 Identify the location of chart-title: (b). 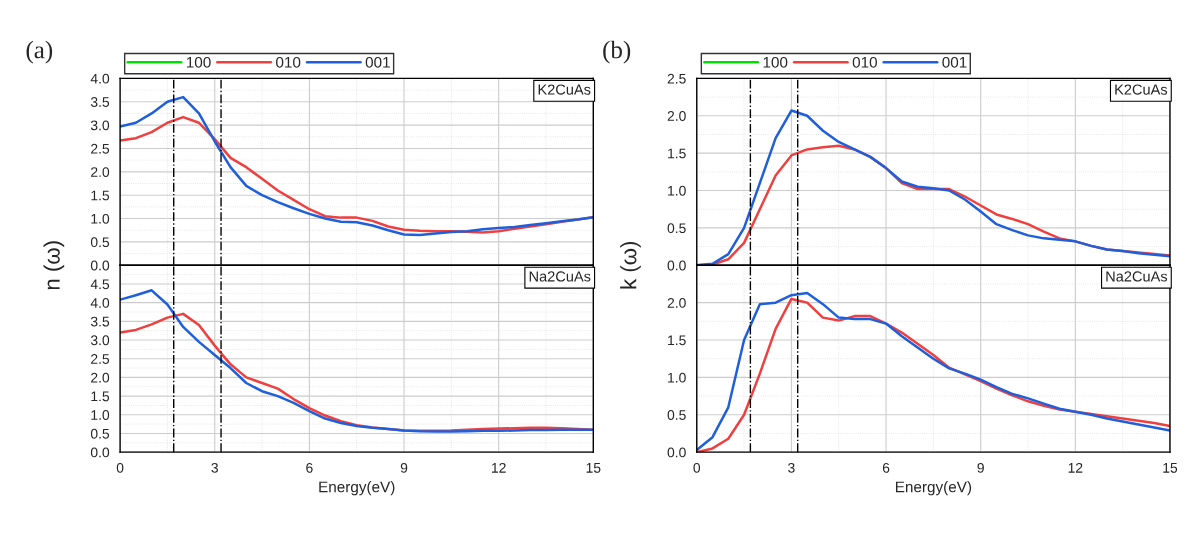
(617, 52).